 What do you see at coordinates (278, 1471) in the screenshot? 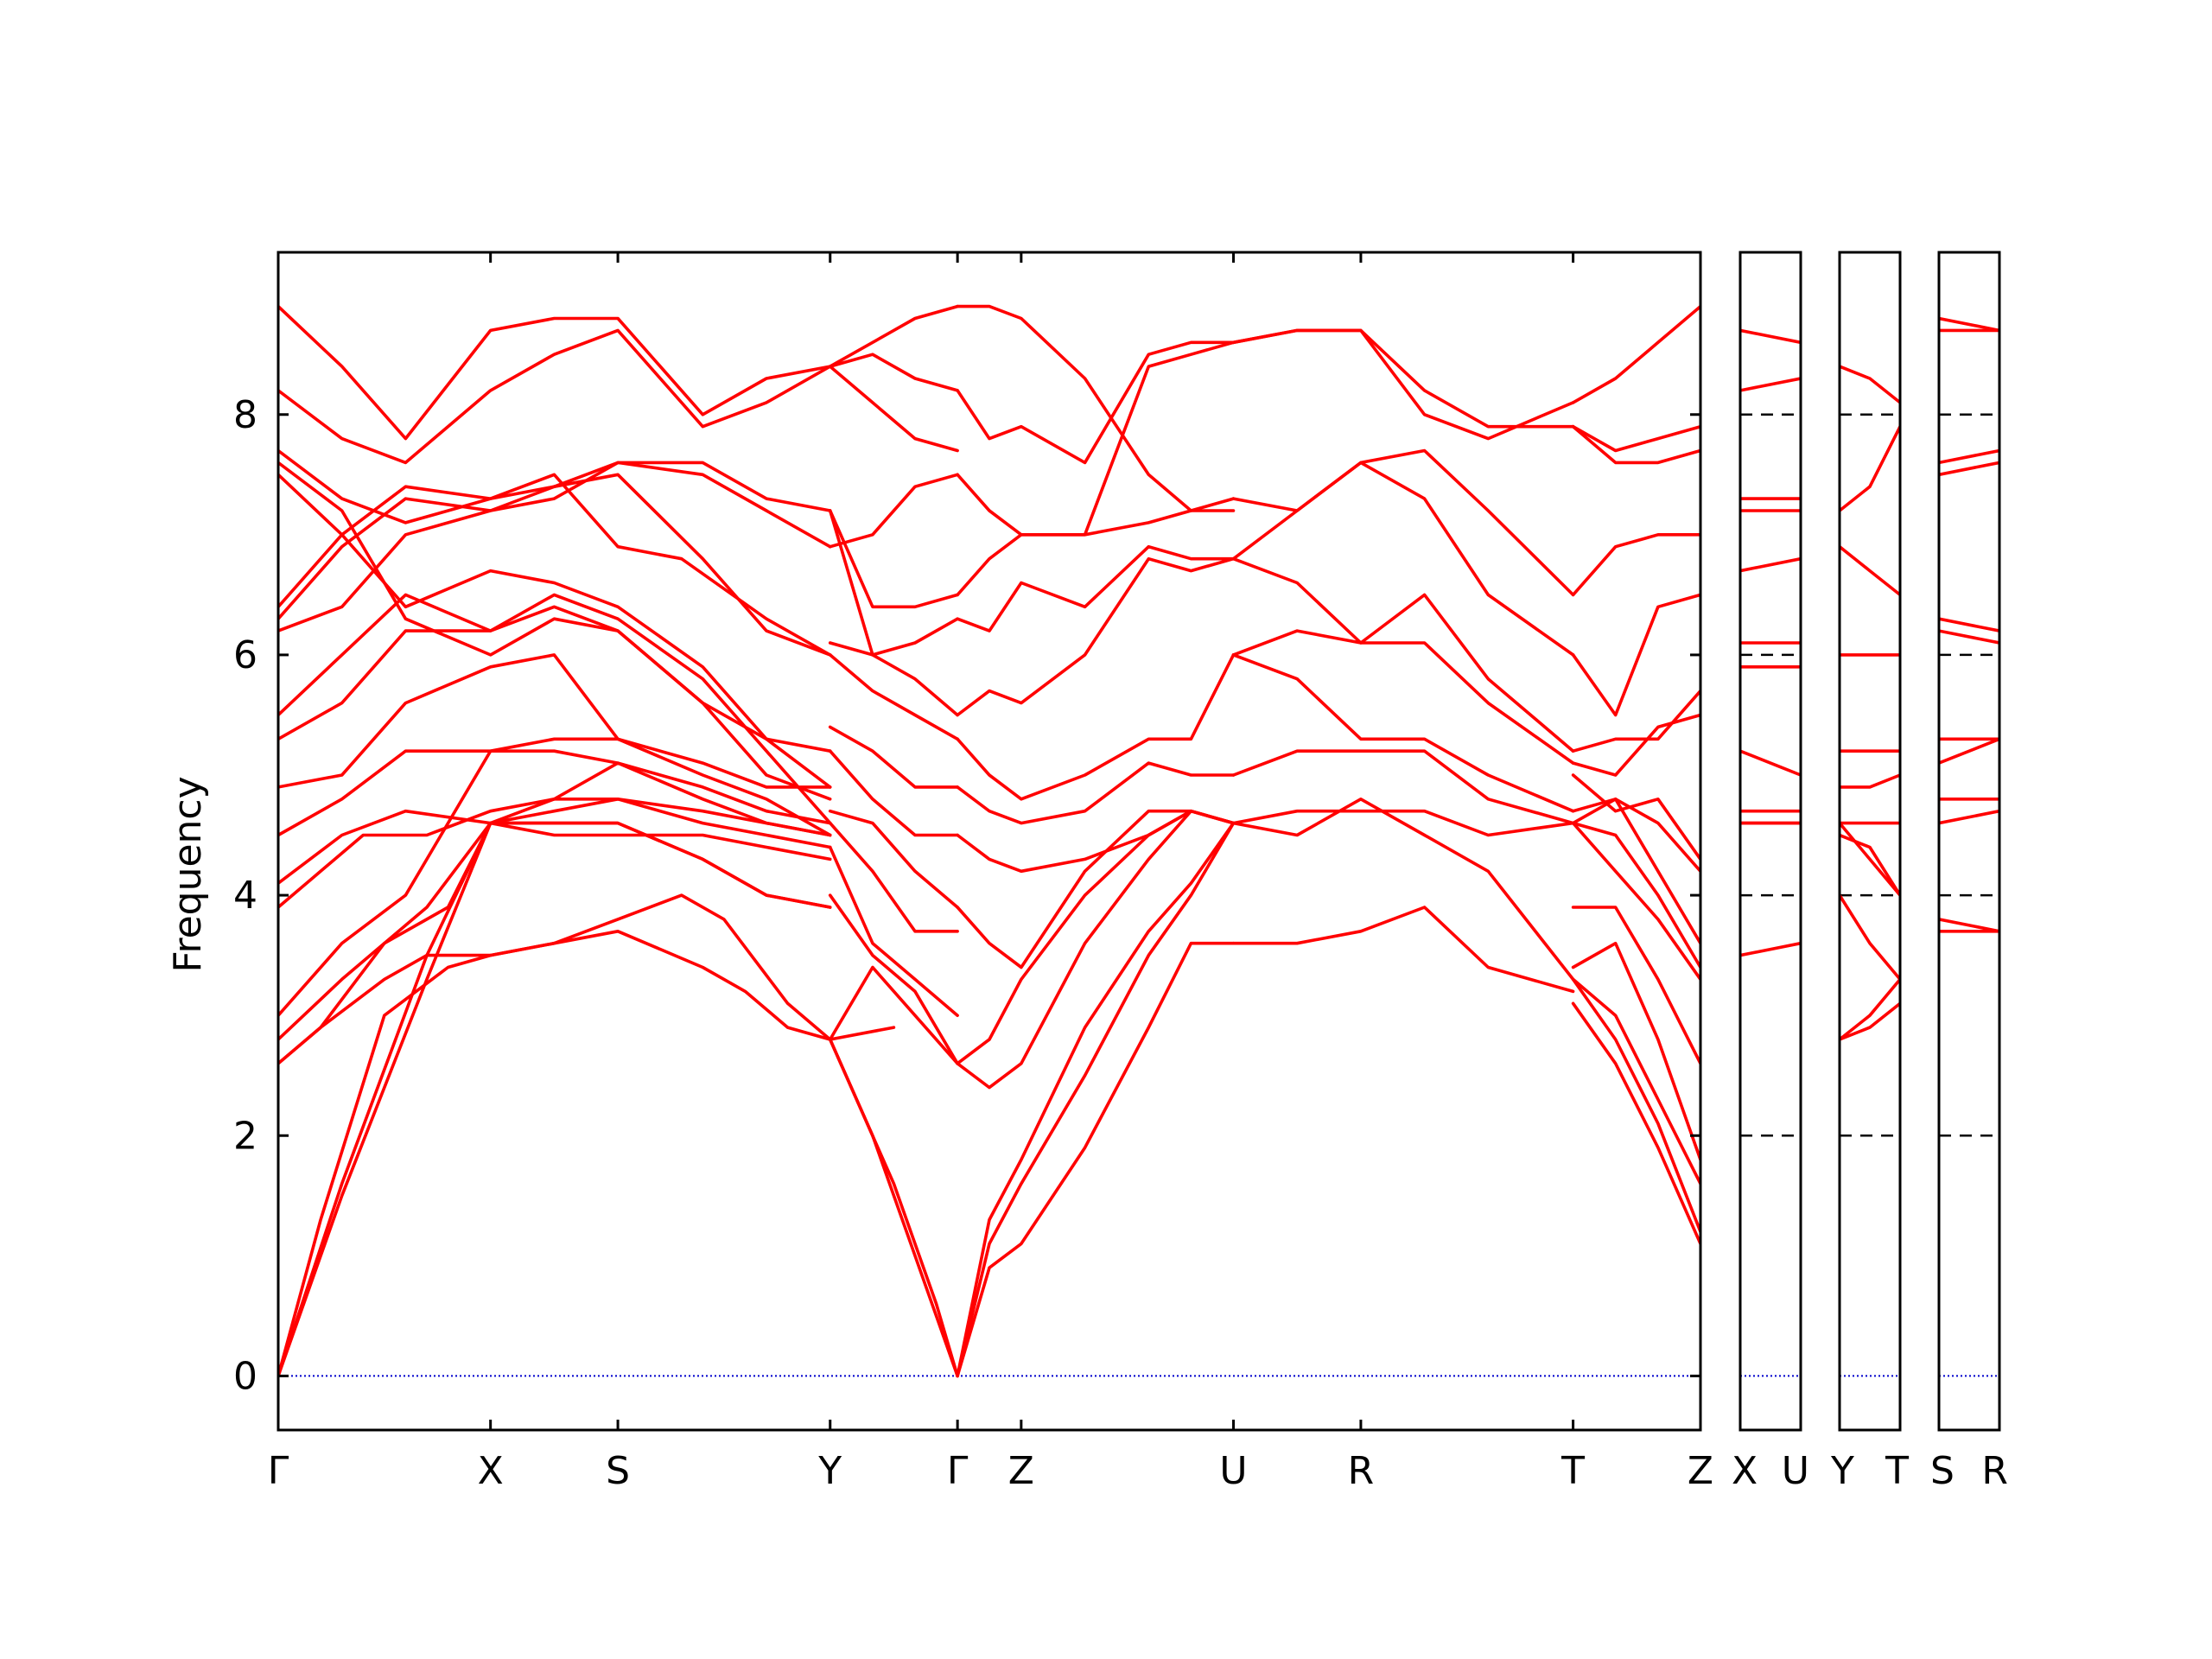
I see `x-tick-label: Γ` at bounding box center [278, 1471].